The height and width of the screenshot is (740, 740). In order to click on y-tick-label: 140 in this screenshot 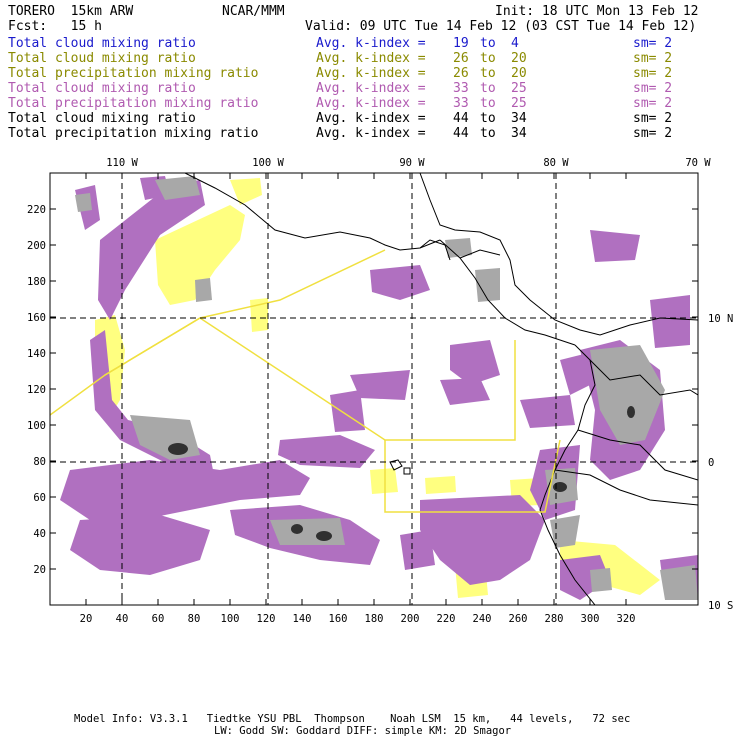, I will do `click(36, 354)`.